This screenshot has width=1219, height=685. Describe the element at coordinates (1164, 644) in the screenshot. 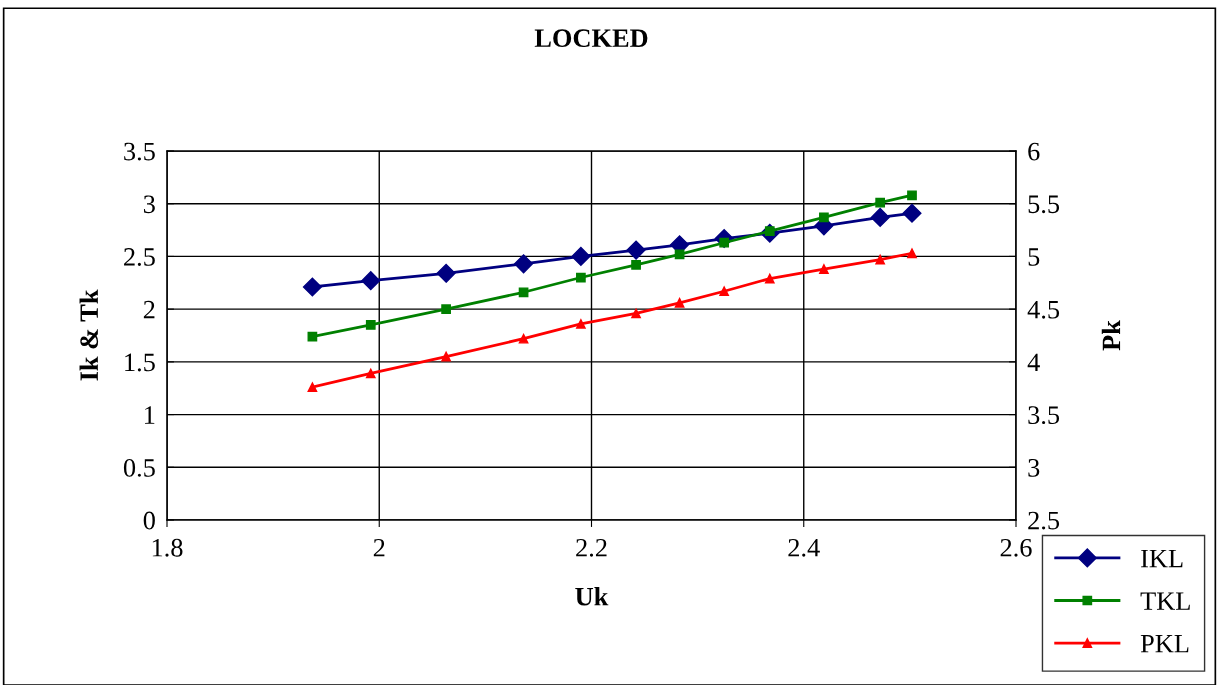

I see `legend-label: PKL` at that location.